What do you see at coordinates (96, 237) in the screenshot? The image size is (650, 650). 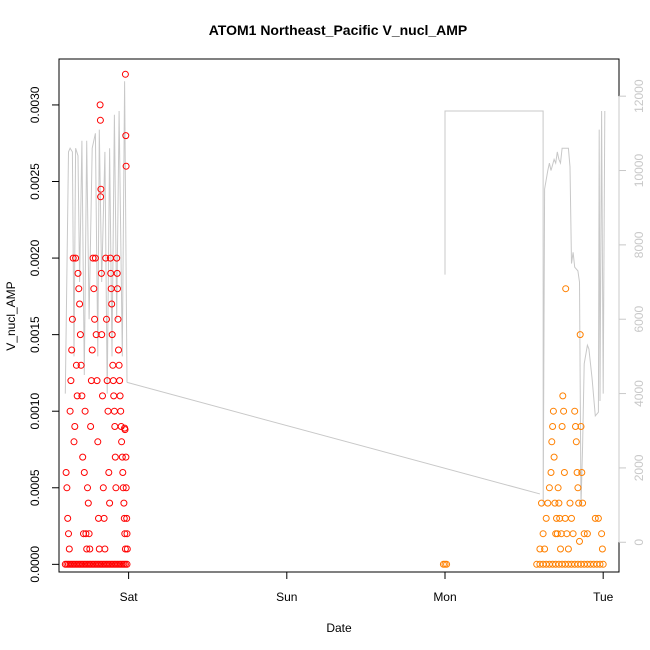 I see `secondary-line-fri-sat` at bounding box center [96, 237].